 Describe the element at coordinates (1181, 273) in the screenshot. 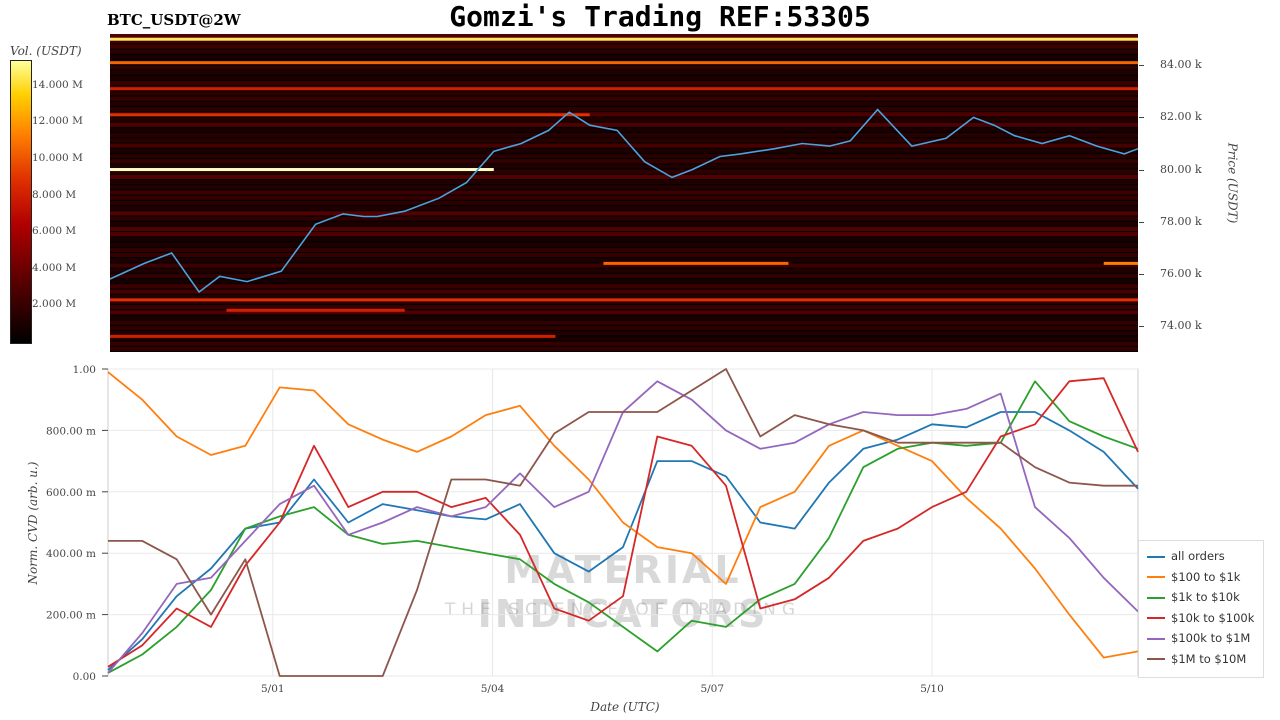

I see `price-tick-label: 76.00 k` at that location.